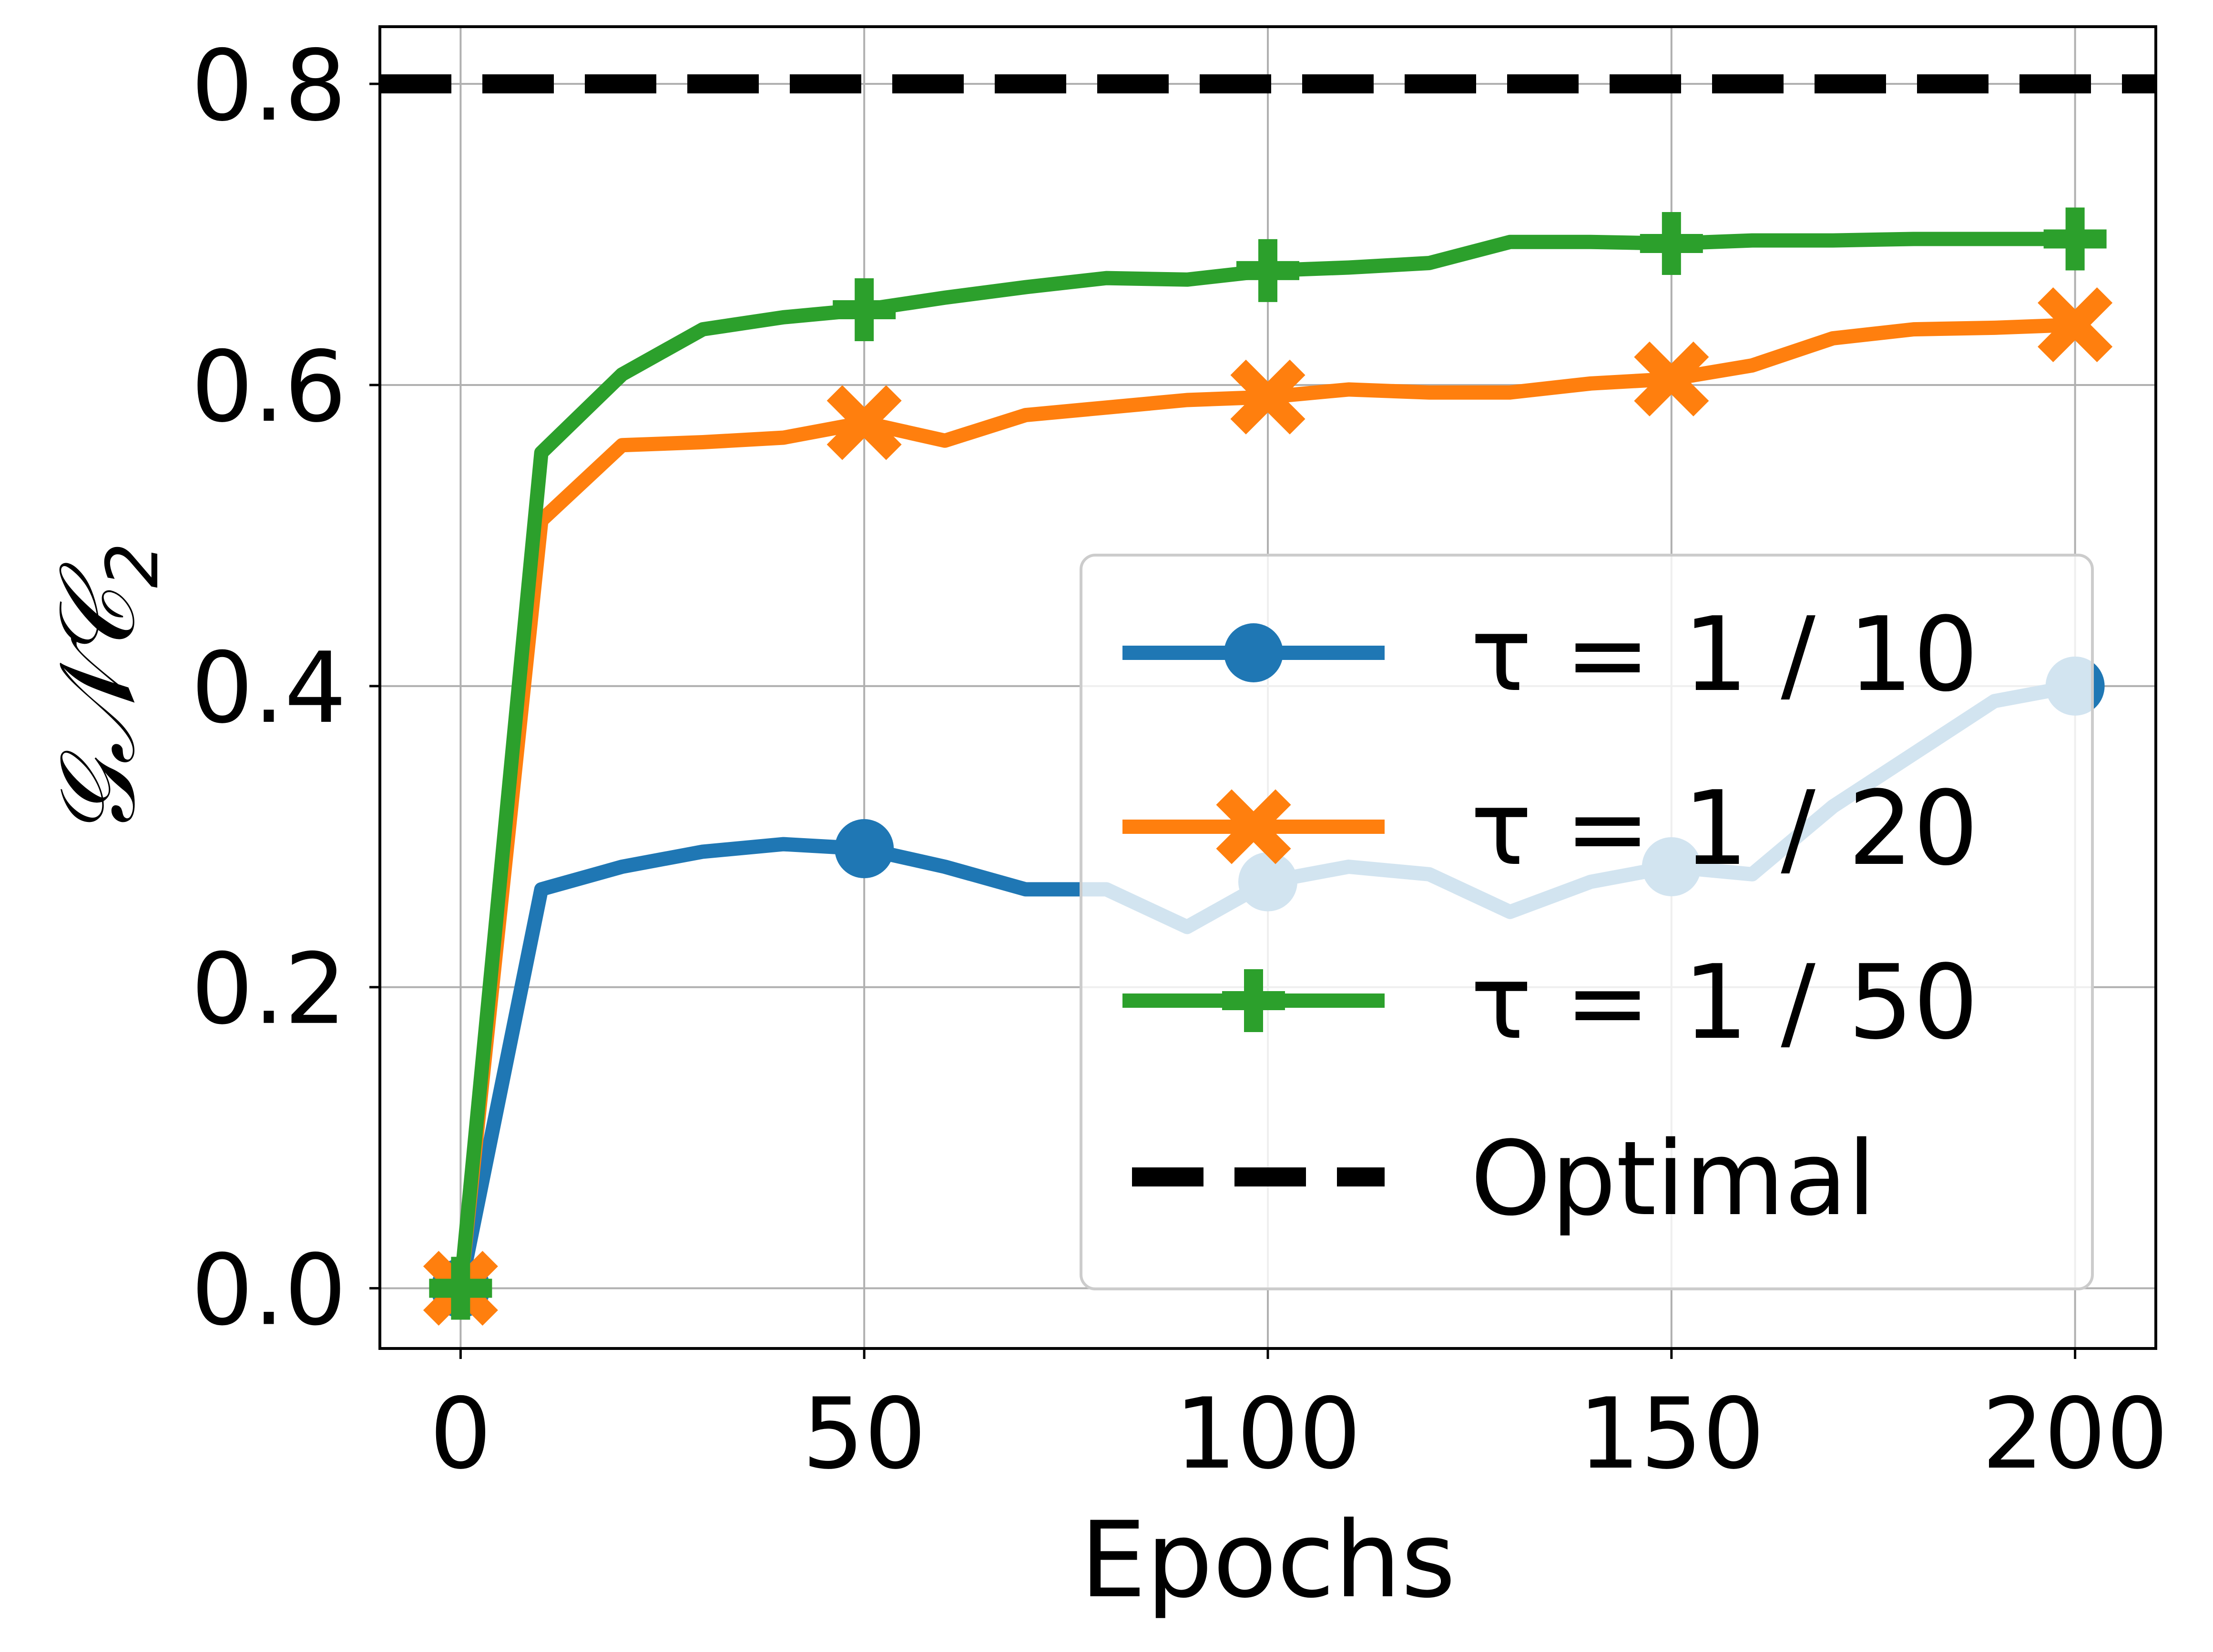 Image resolution: width=2213 pixels, height=1652 pixels. I want to click on series-2-marker-x50, so click(864, 422).